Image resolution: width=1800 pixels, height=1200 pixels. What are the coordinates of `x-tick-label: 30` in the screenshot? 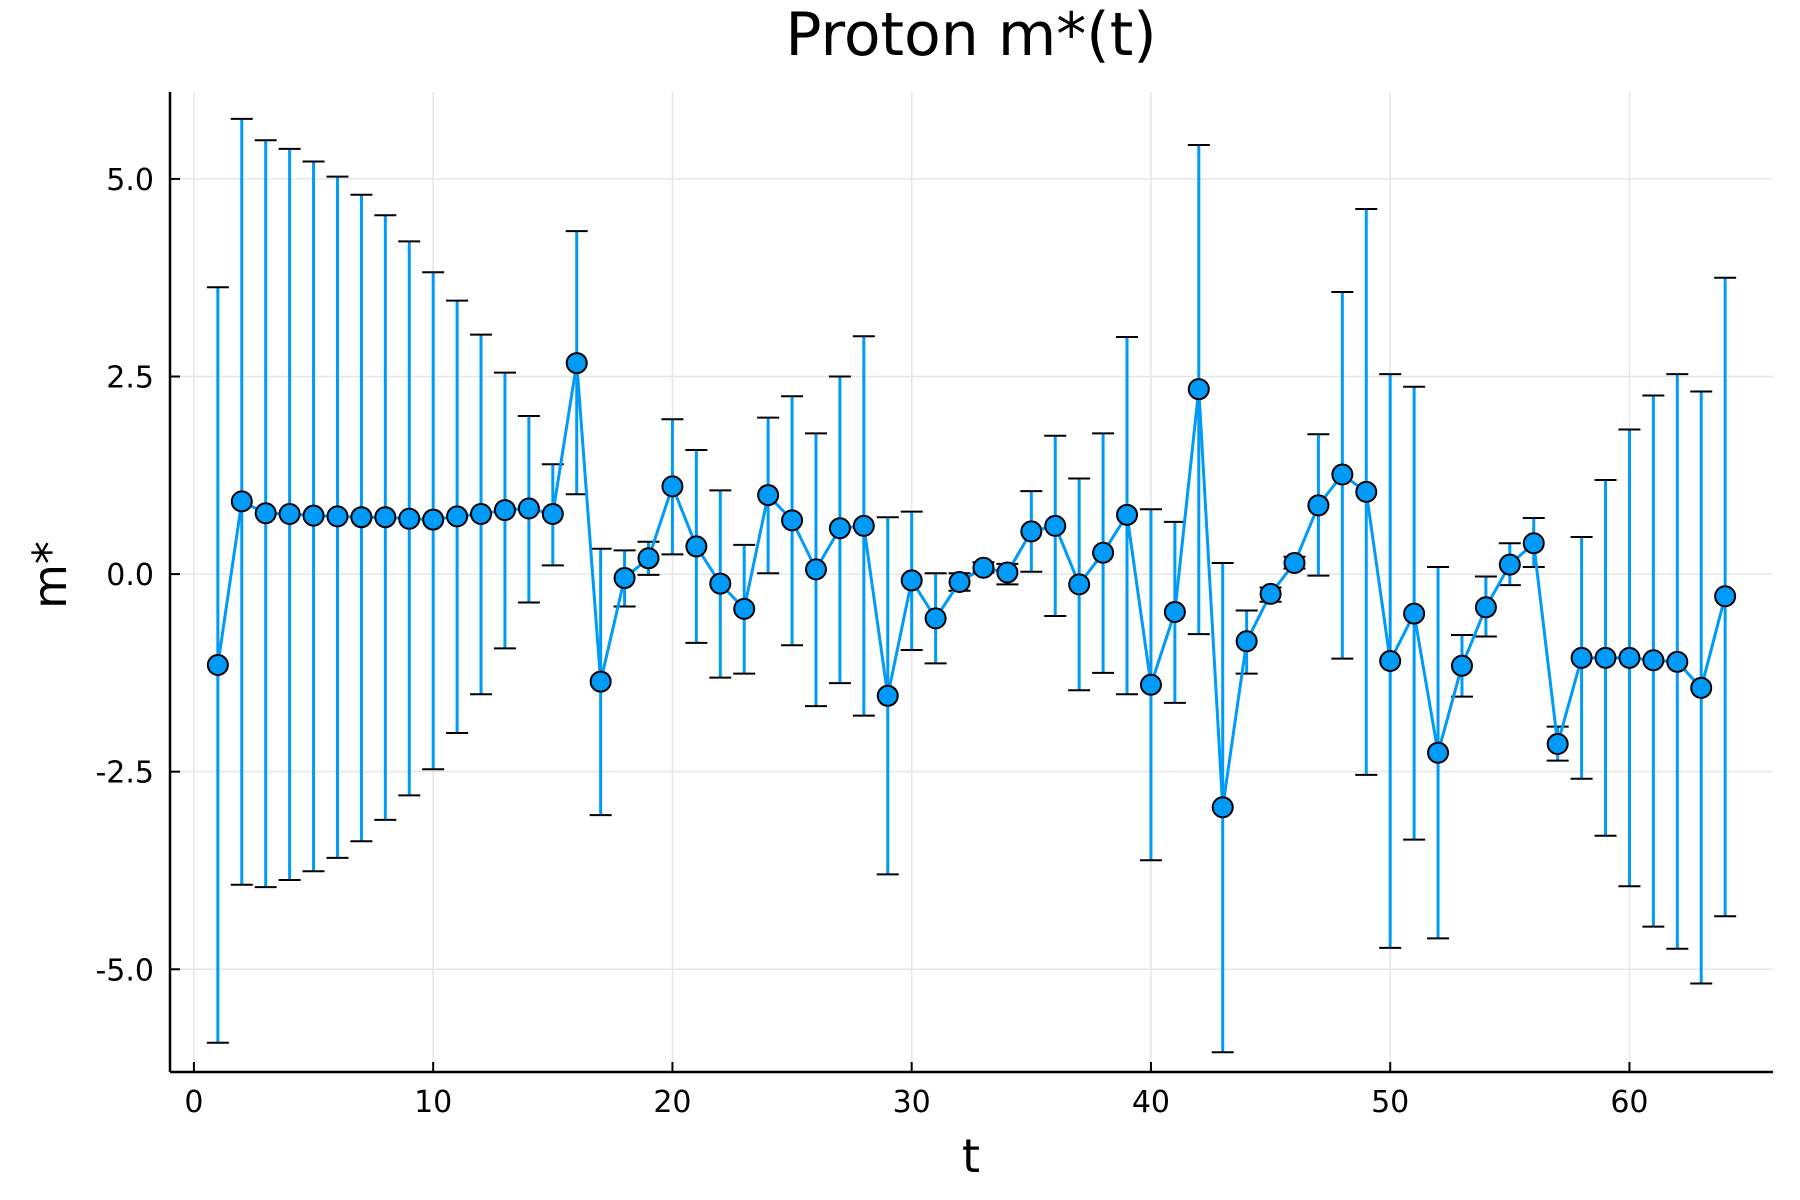 It's located at (912, 1102).